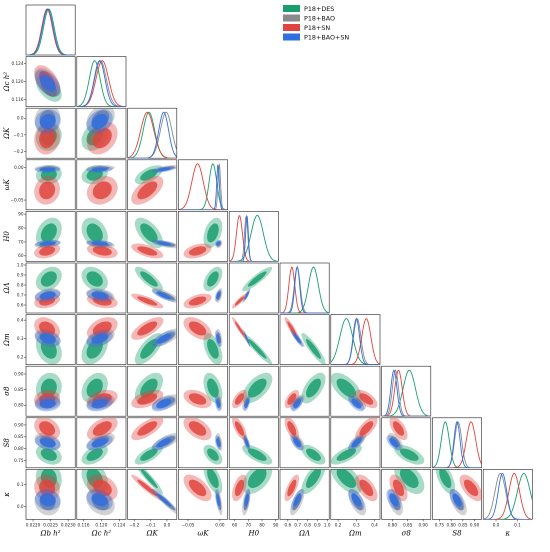 The image size is (550, 552). Describe the element at coordinates (39, 185) in the screenshot. I see `panel-wk-obh2: −0.05 0.00 ωK` at that location.